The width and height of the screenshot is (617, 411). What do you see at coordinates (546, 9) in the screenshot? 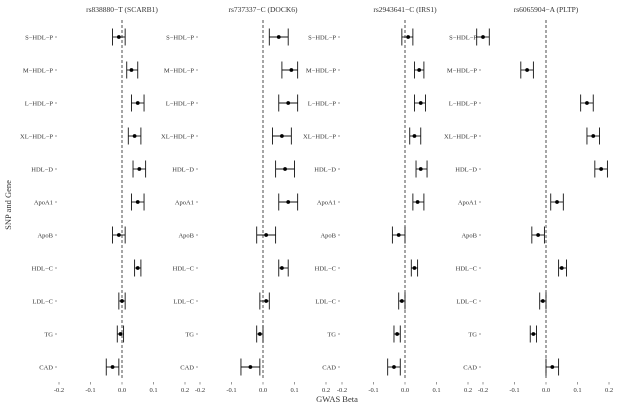
I see `panel-title: rs6065904−A (PLTP)` at bounding box center [546, 9].